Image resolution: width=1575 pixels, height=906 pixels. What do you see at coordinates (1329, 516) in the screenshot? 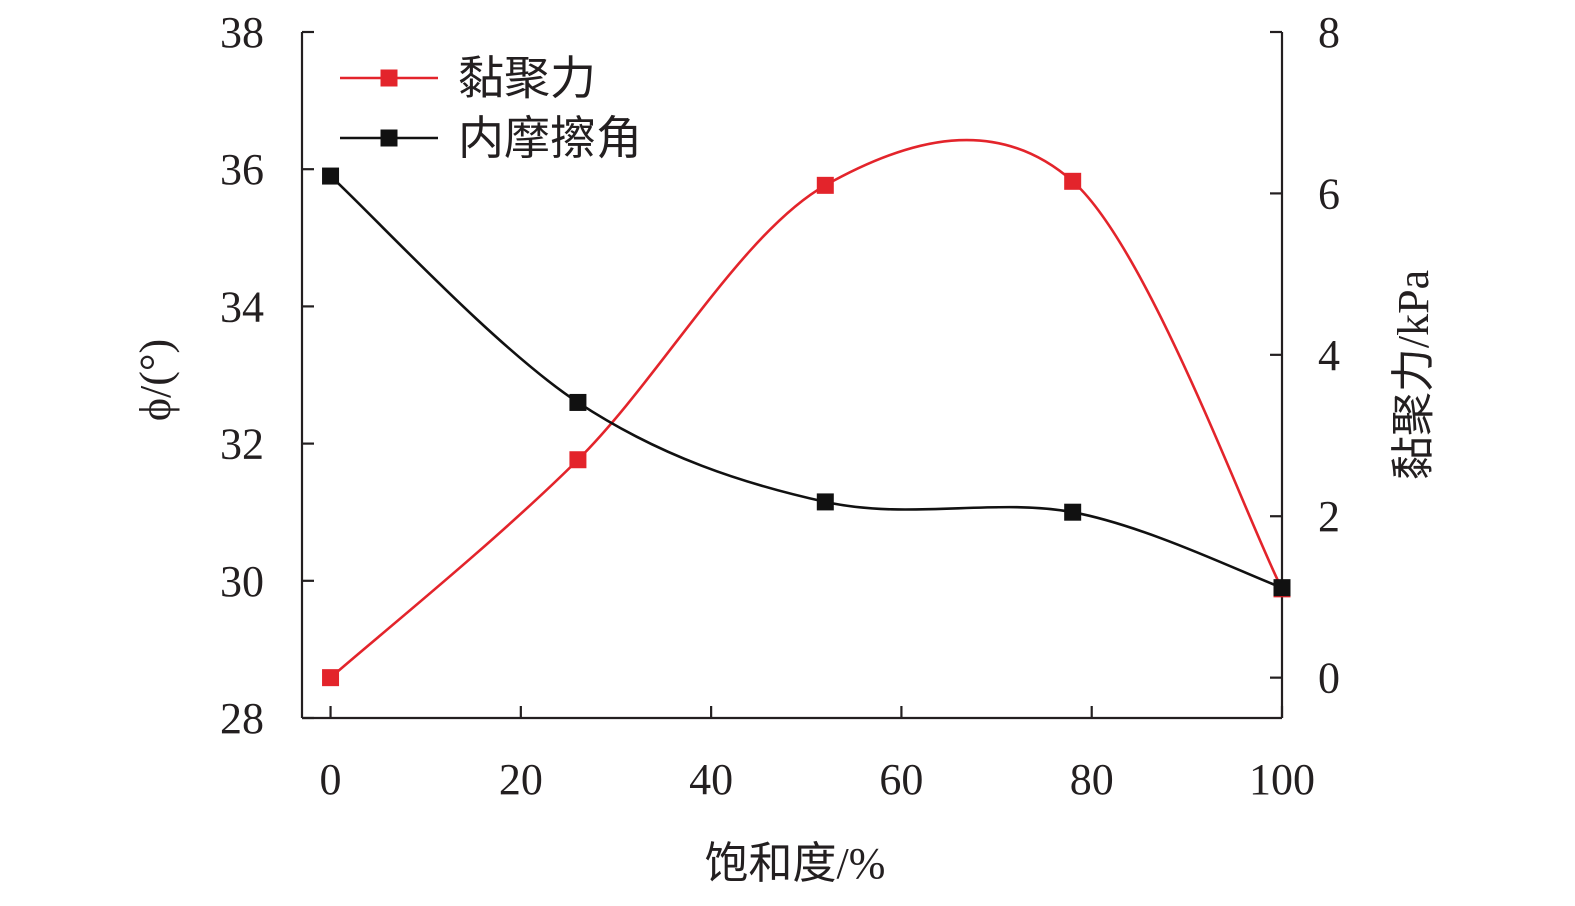
I see `y-right-tick-label: 2` at bounding box center [1329, 516].